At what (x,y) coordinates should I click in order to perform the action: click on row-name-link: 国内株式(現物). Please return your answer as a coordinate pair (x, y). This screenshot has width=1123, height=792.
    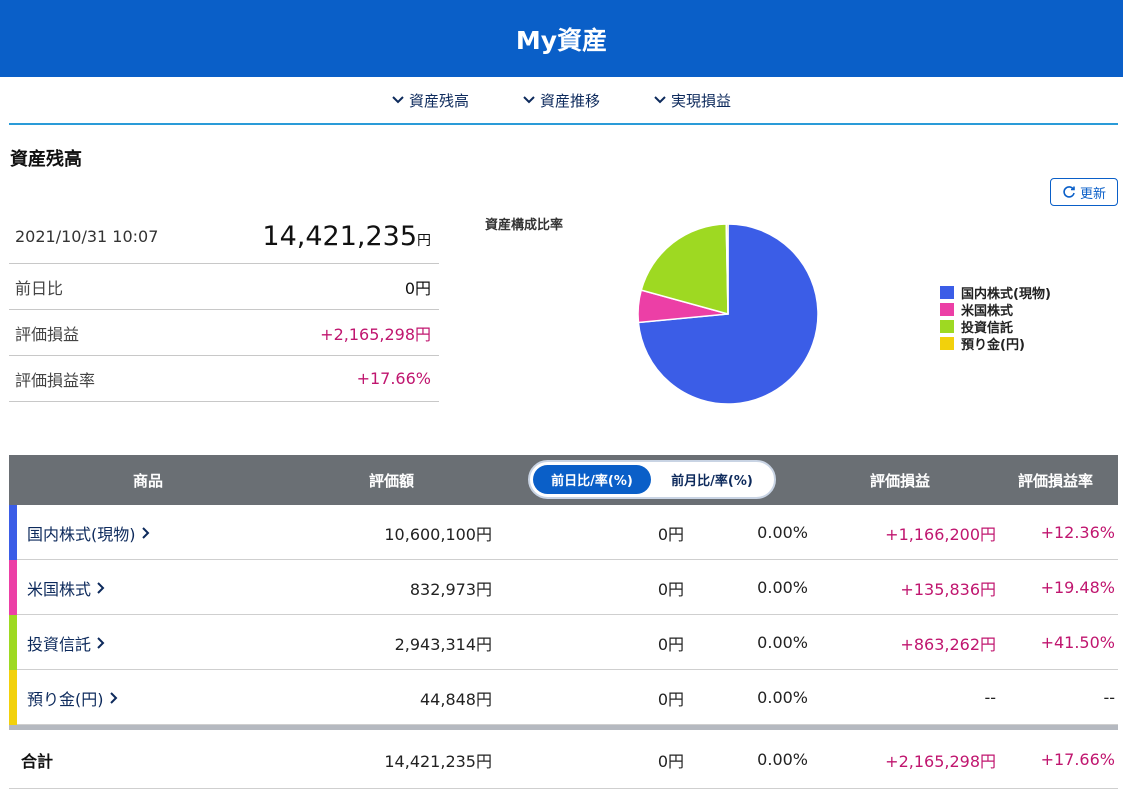
    Looking at the image, I should click on (88, 532).